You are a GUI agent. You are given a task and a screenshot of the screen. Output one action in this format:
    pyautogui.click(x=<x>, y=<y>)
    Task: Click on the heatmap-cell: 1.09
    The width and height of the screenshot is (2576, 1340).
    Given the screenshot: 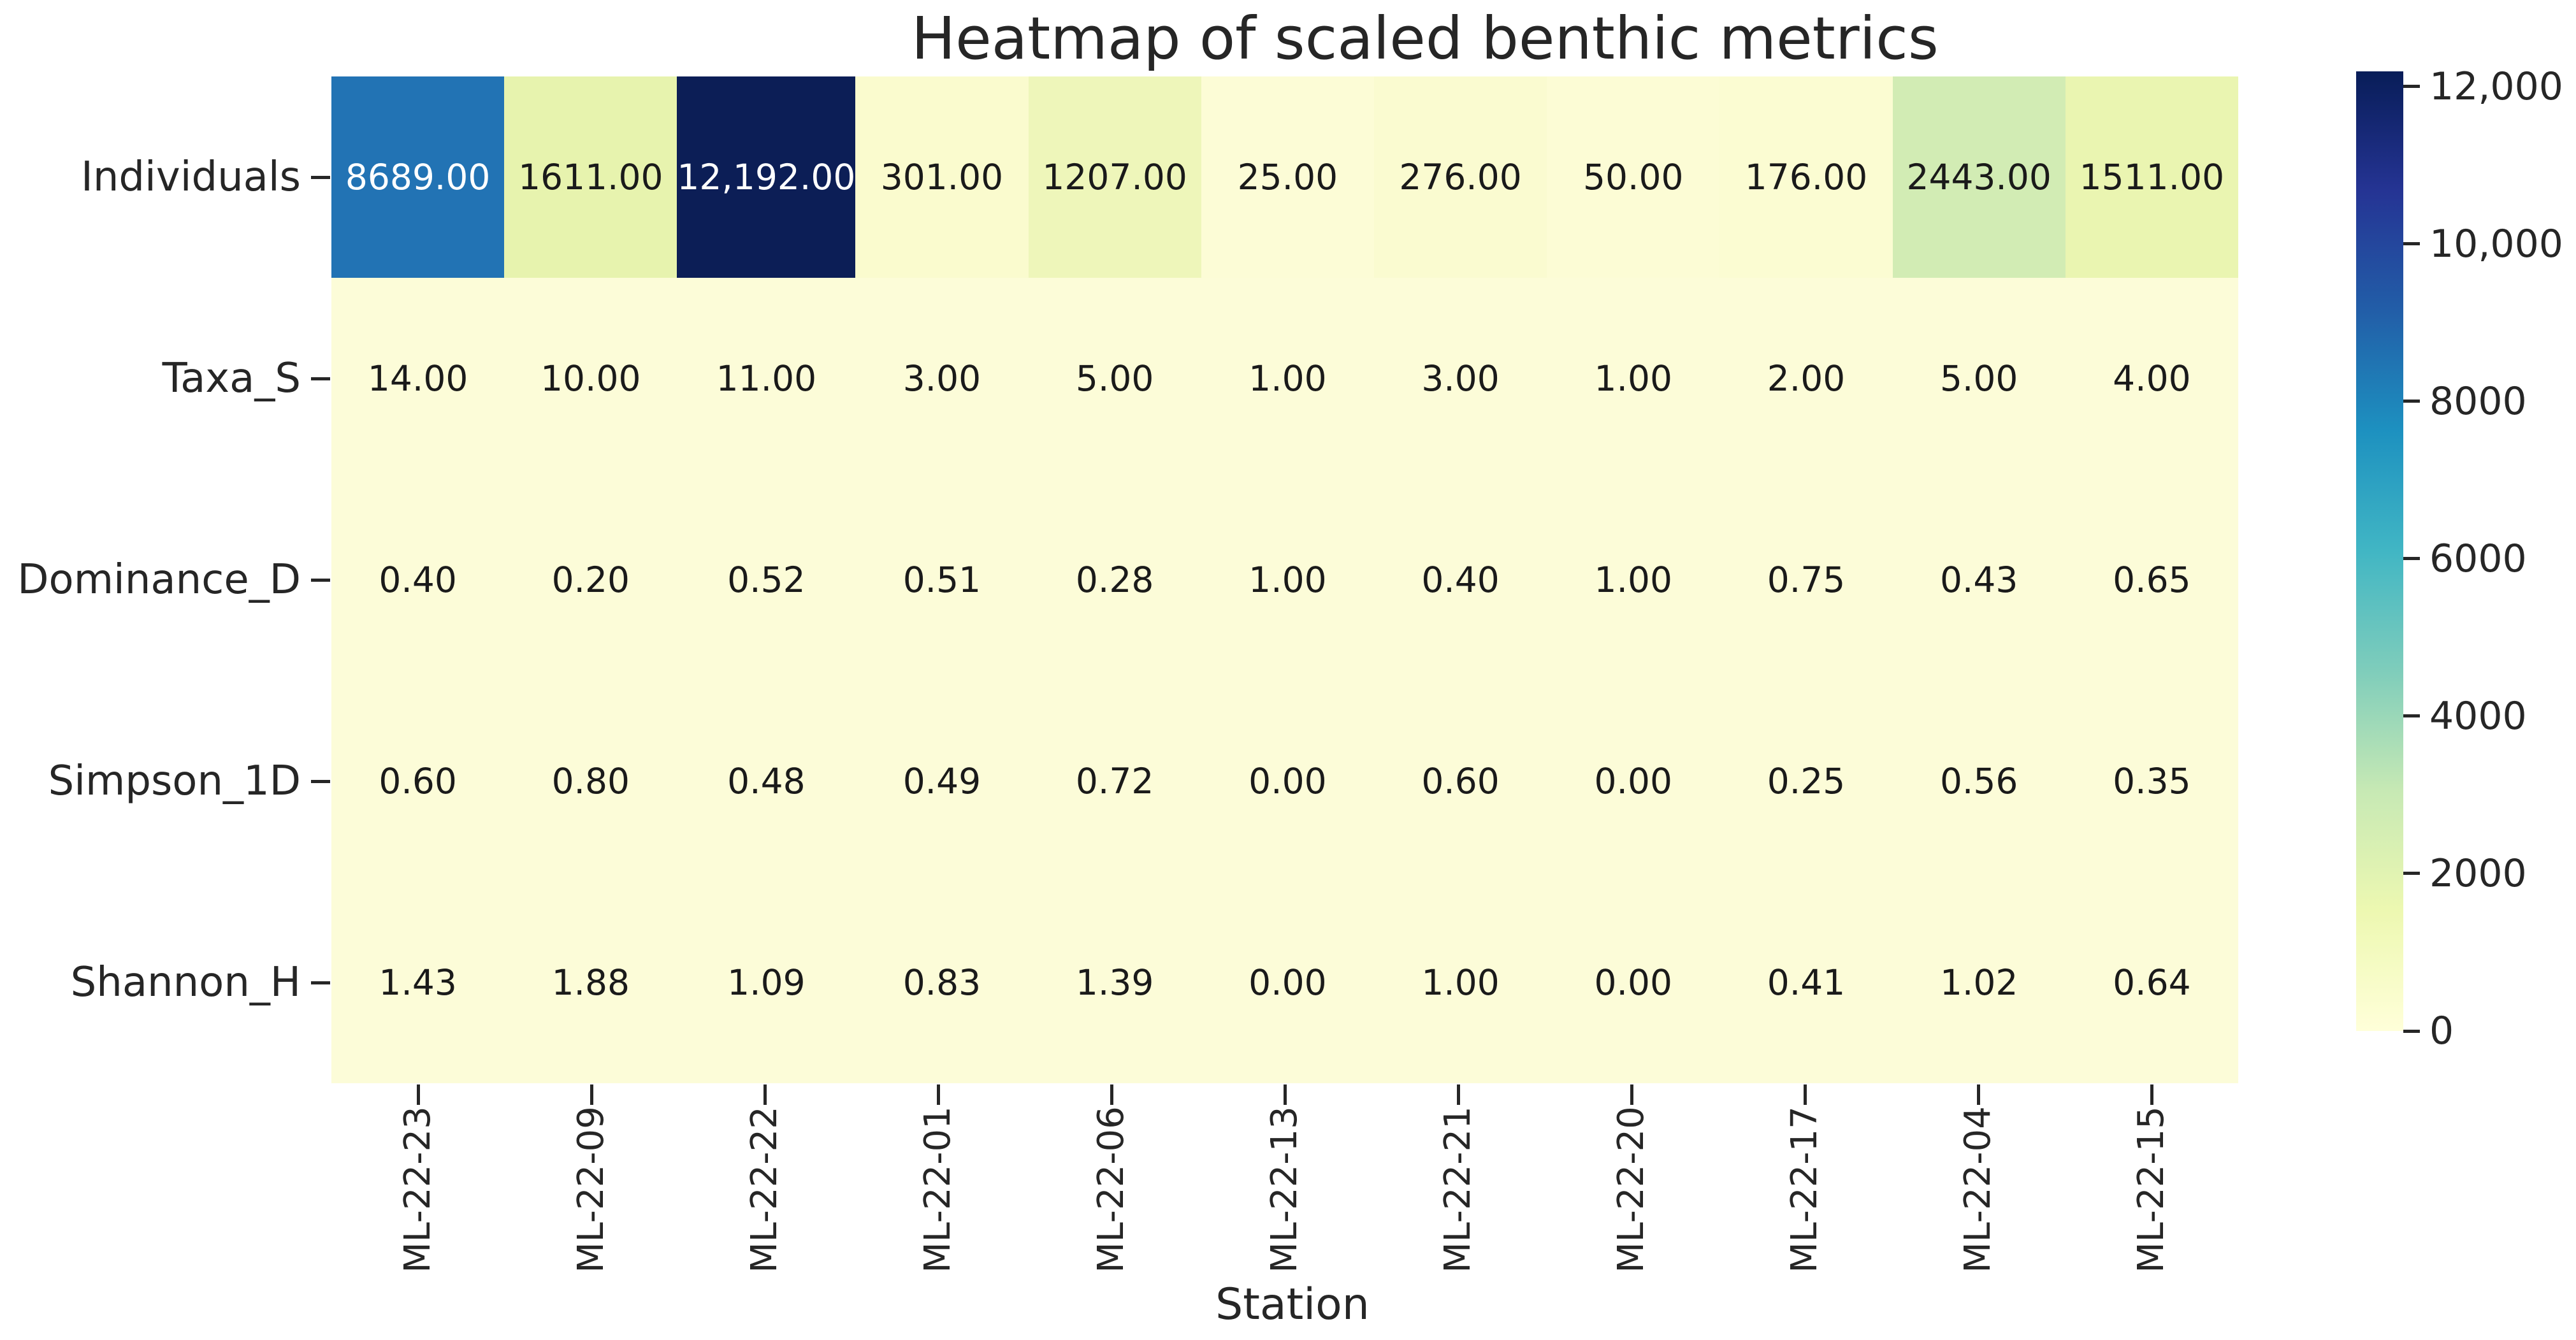 What is the action you would take?
    pyautogui.click(x=766, y=983)
    